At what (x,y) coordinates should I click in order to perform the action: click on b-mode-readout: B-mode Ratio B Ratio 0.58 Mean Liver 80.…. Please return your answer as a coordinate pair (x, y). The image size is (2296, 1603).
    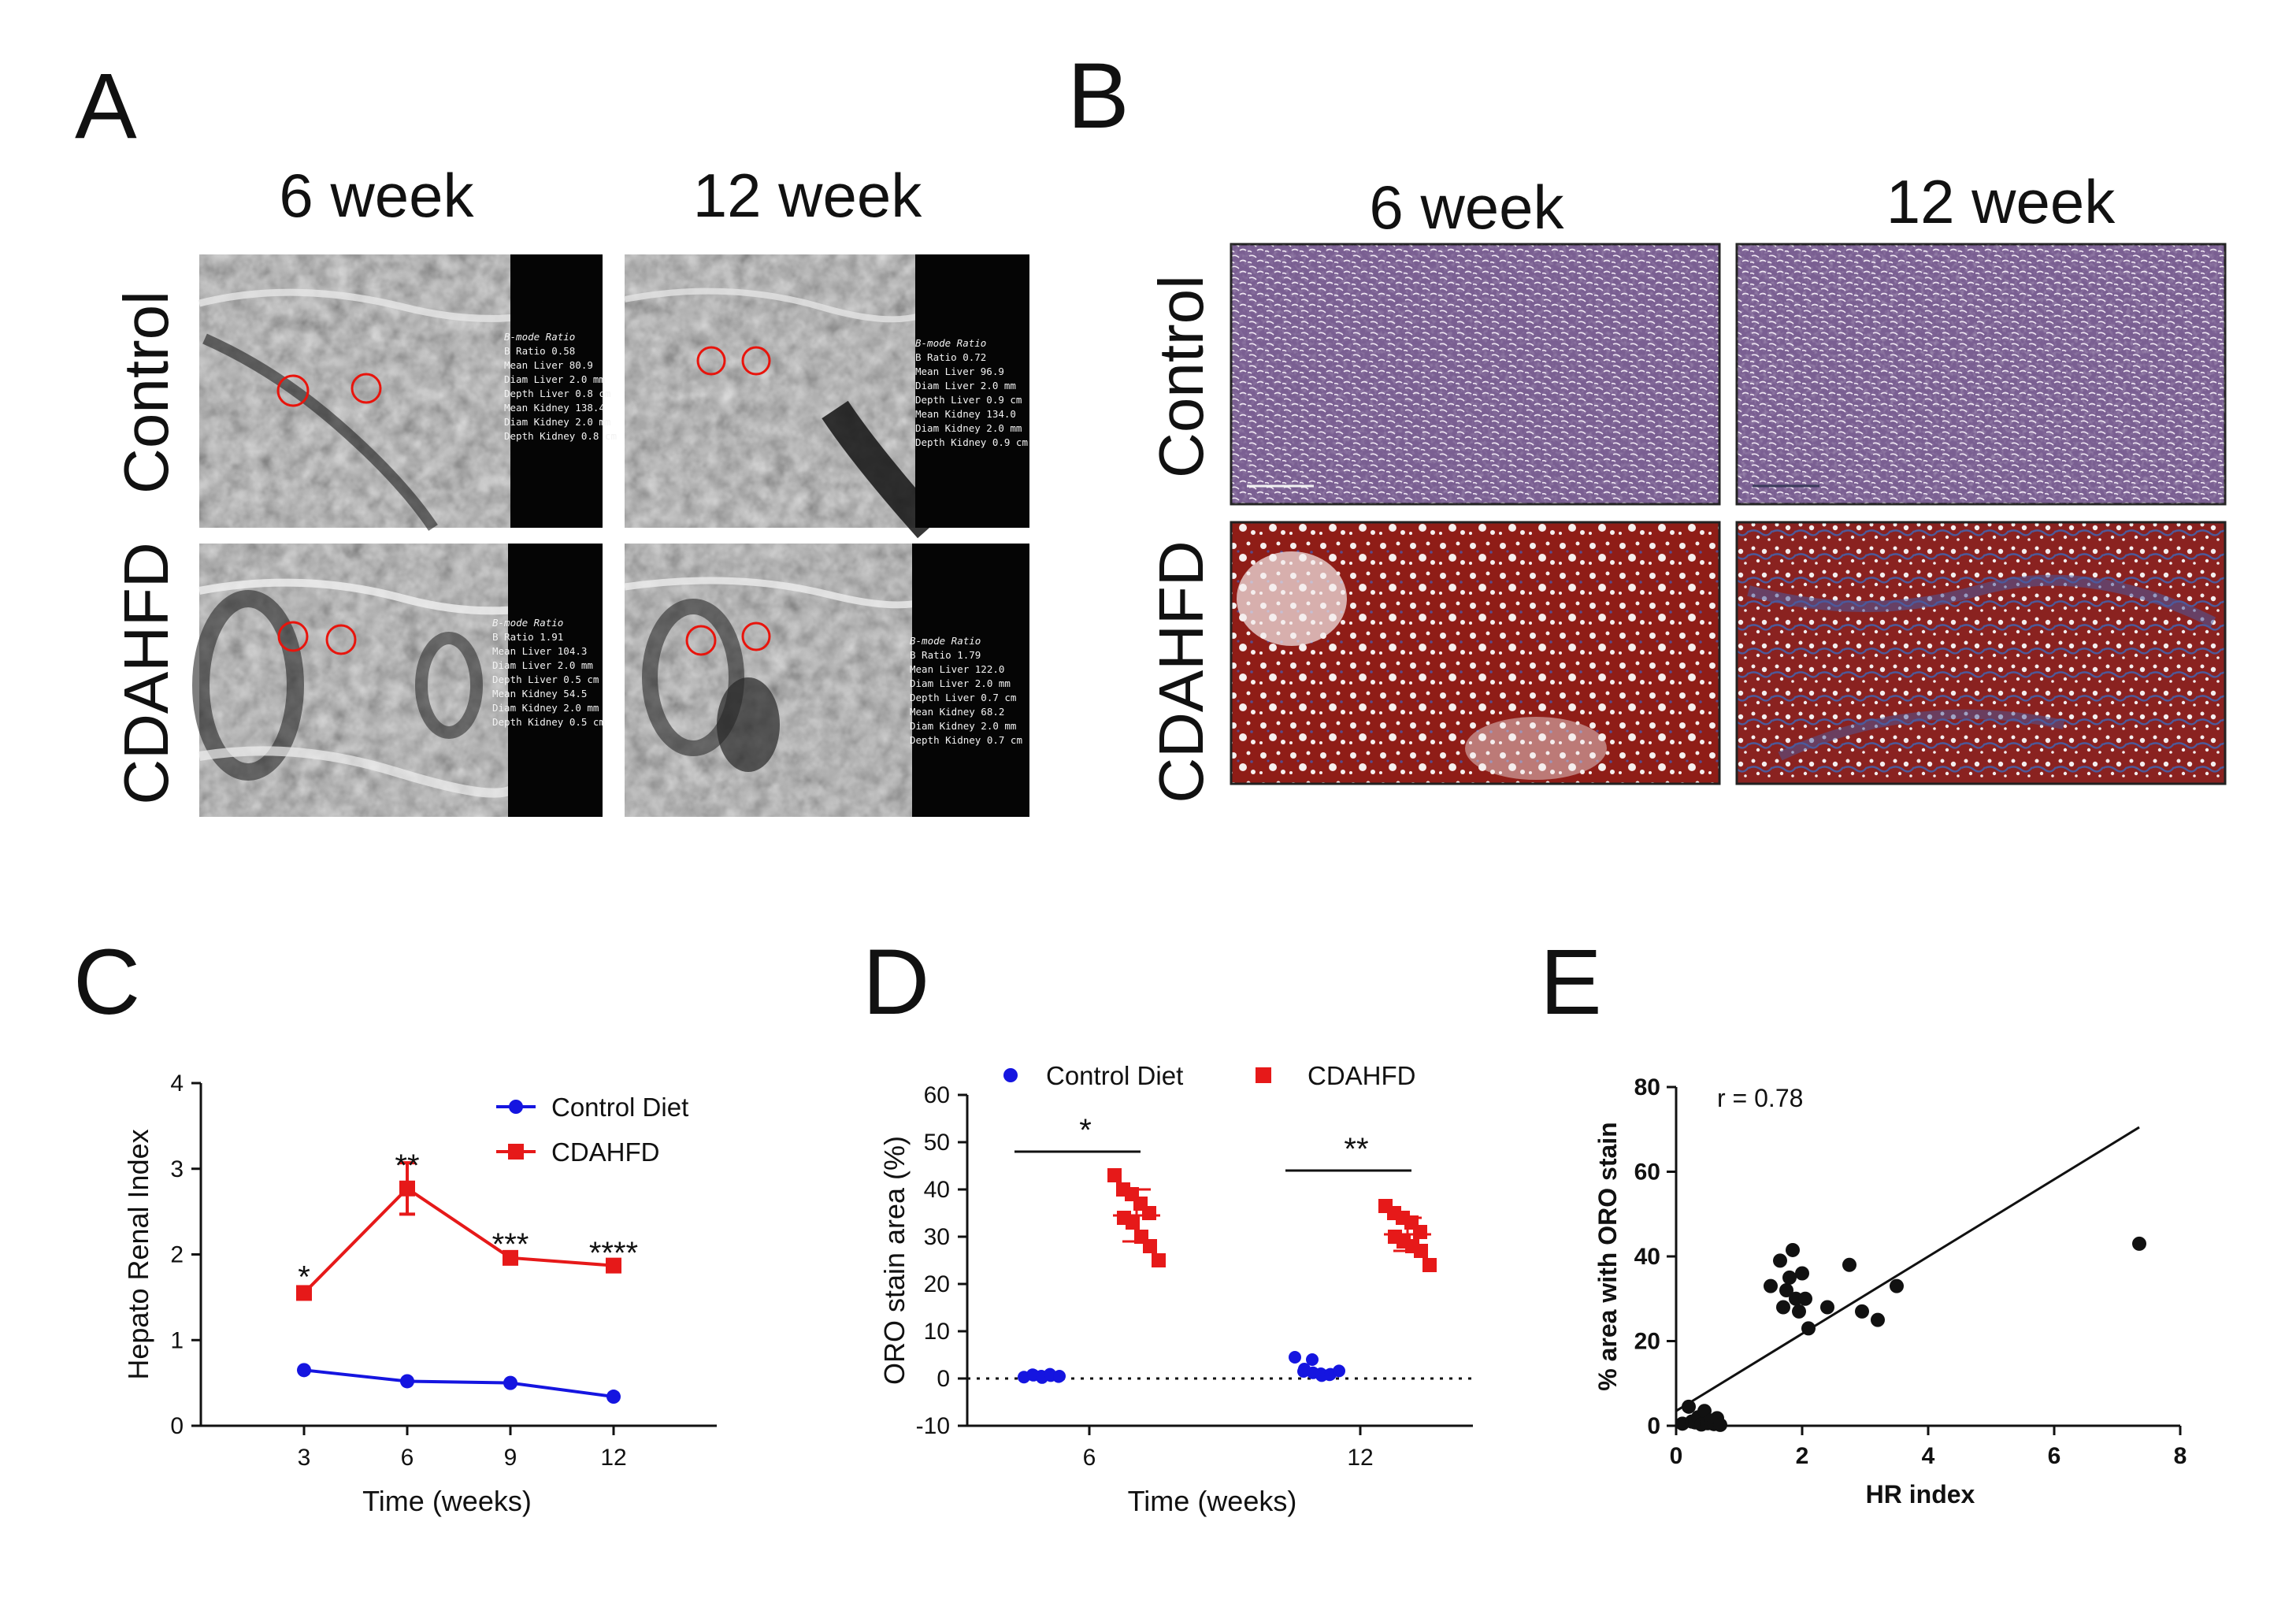
    Looking at the image, I should click on (560, 386).